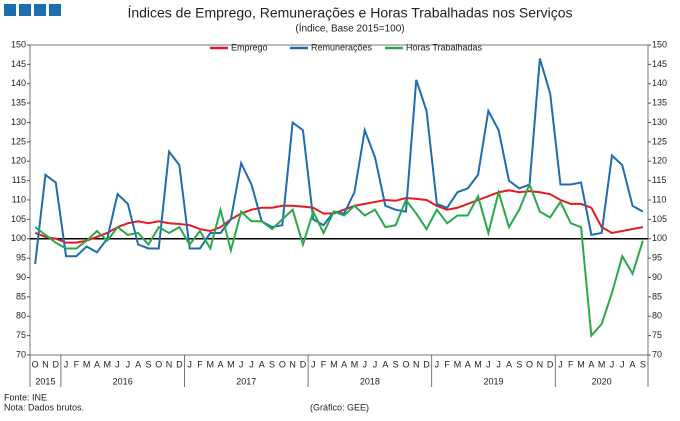  Describe the element at coordinates (493, 381) in the screenshot. I see `year-label: 2019` at that location.